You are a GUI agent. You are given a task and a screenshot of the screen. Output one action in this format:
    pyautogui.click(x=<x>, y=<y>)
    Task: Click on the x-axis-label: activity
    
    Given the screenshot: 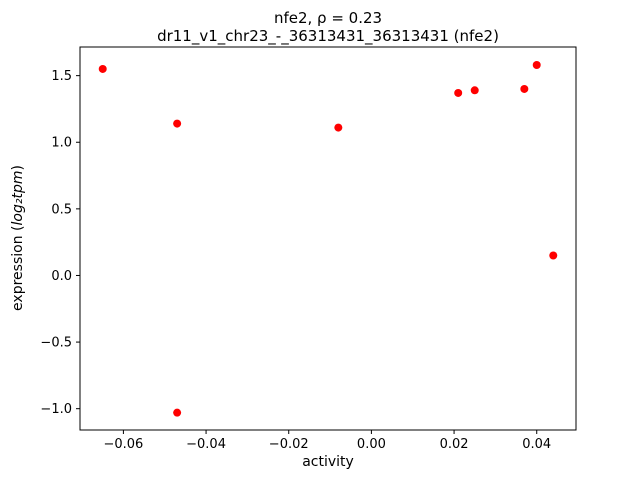 What is the action you would take?
    pyautogui.click(x=328, y=462)
    